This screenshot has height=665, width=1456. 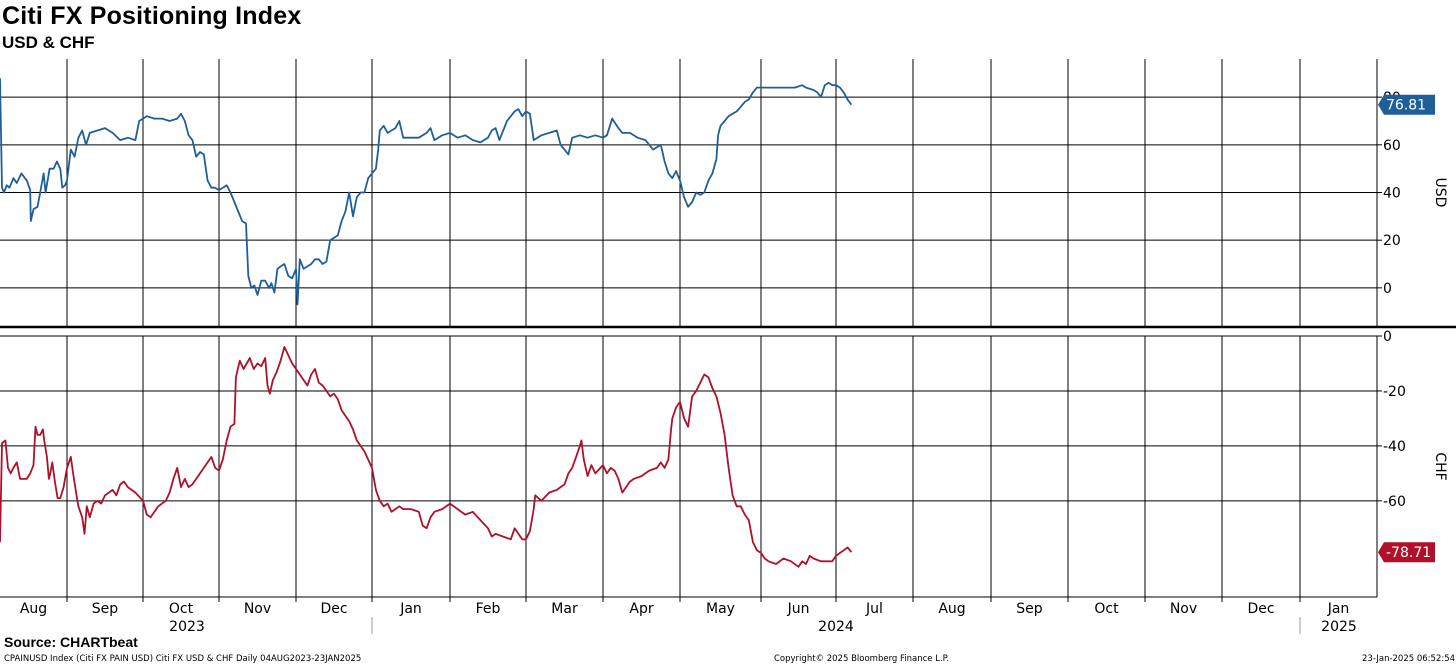 What do you see at coordinates (1409, 659) in the screenshot?
I see `footer-timestamp: 23-Jan-2025 06:52:54` at bounding box center [1409, 659].